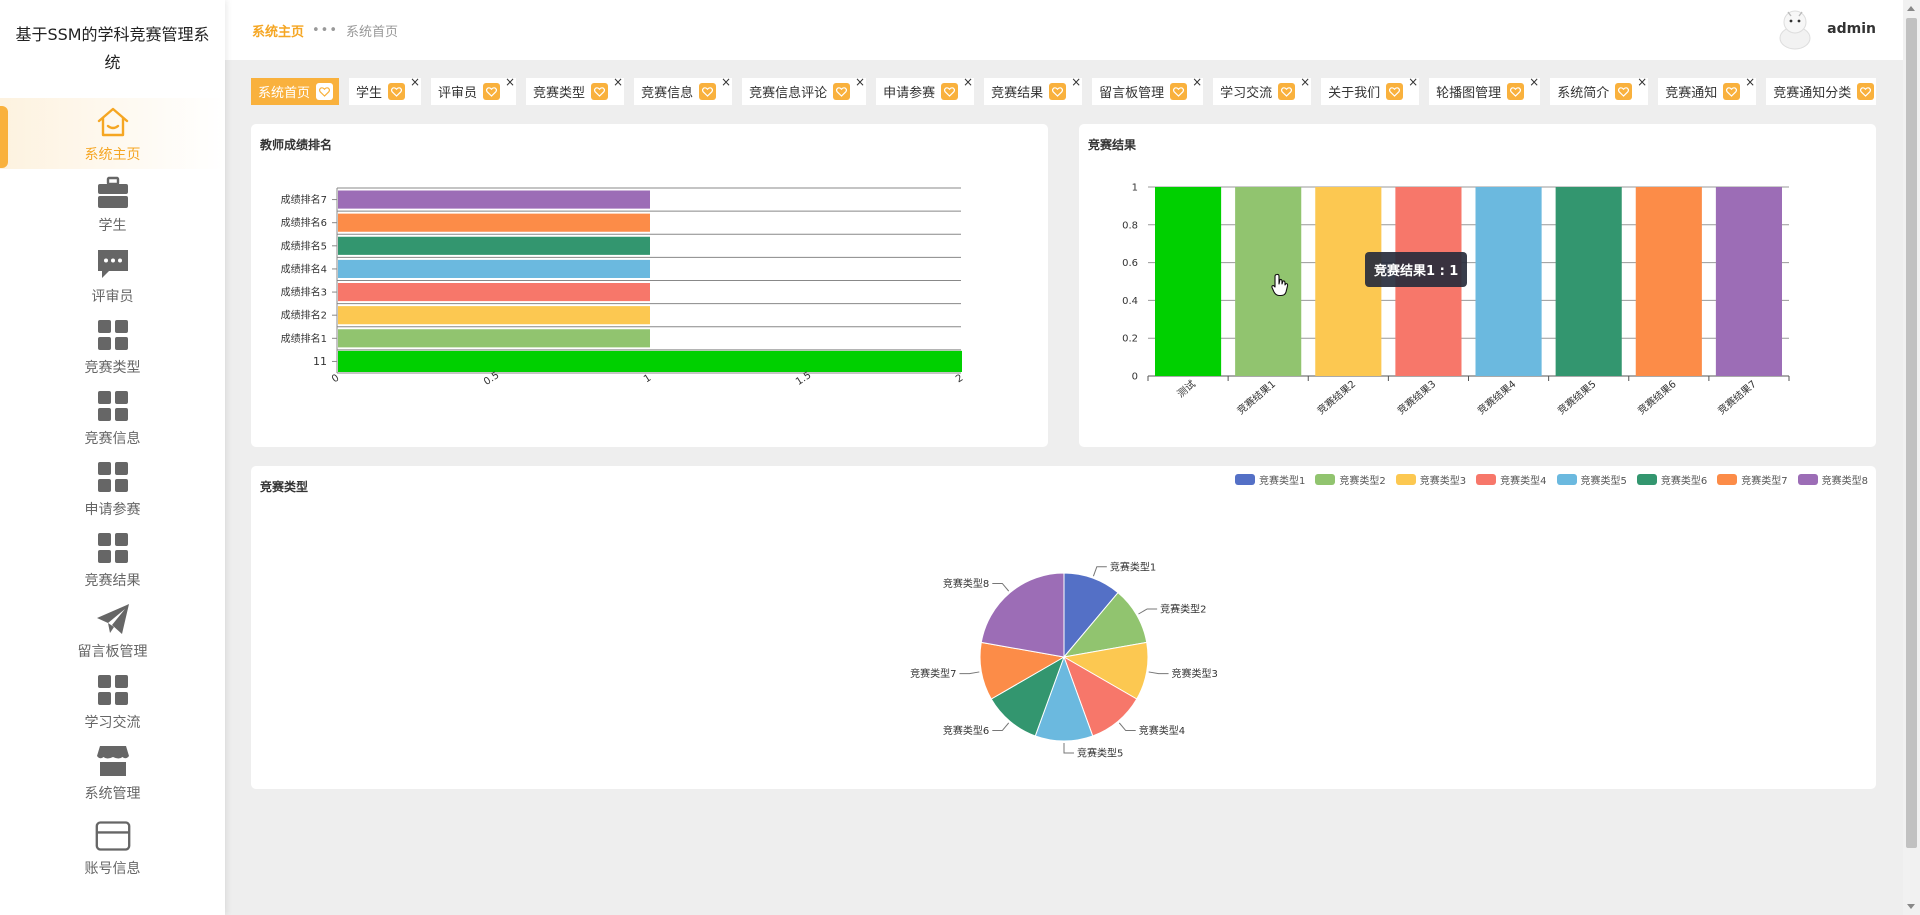 This screenshot has width=1920, height=915. What do you see at coordinates (1132, 93) in the screenshot?
I see `tab-label: 留言板管理` at bounding box center [1132, 93].